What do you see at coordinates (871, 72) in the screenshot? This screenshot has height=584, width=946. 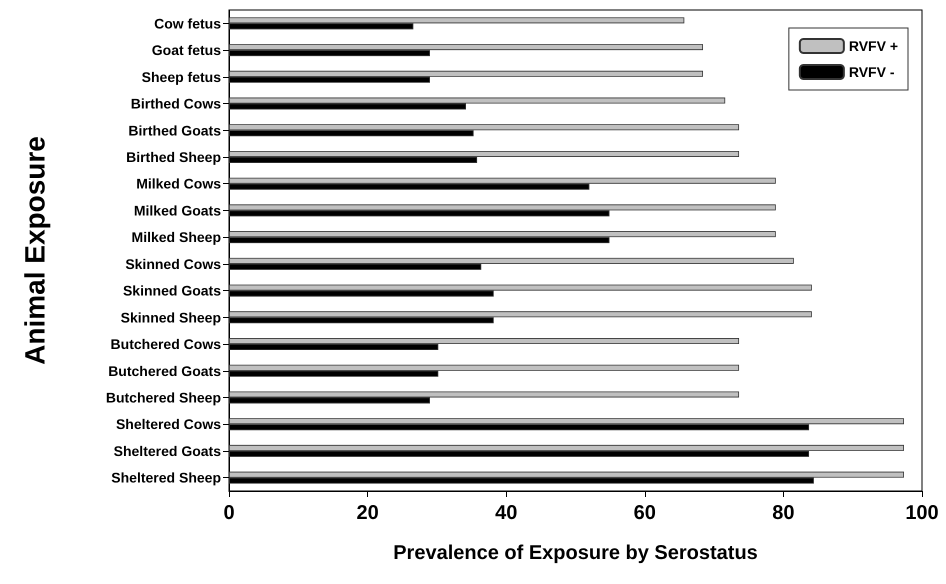 I see `legend-label: RVFV -` at bounding box center [871, 72].